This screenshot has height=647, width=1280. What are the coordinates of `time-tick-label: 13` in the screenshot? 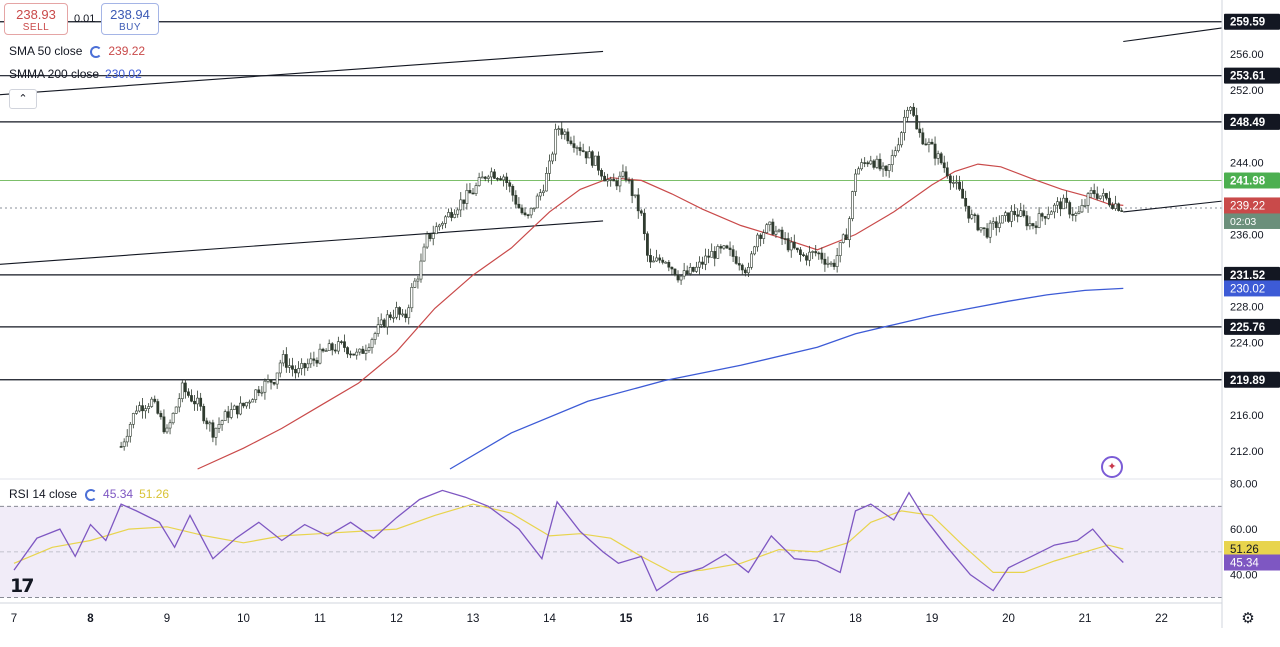 It's located at (473, 619).